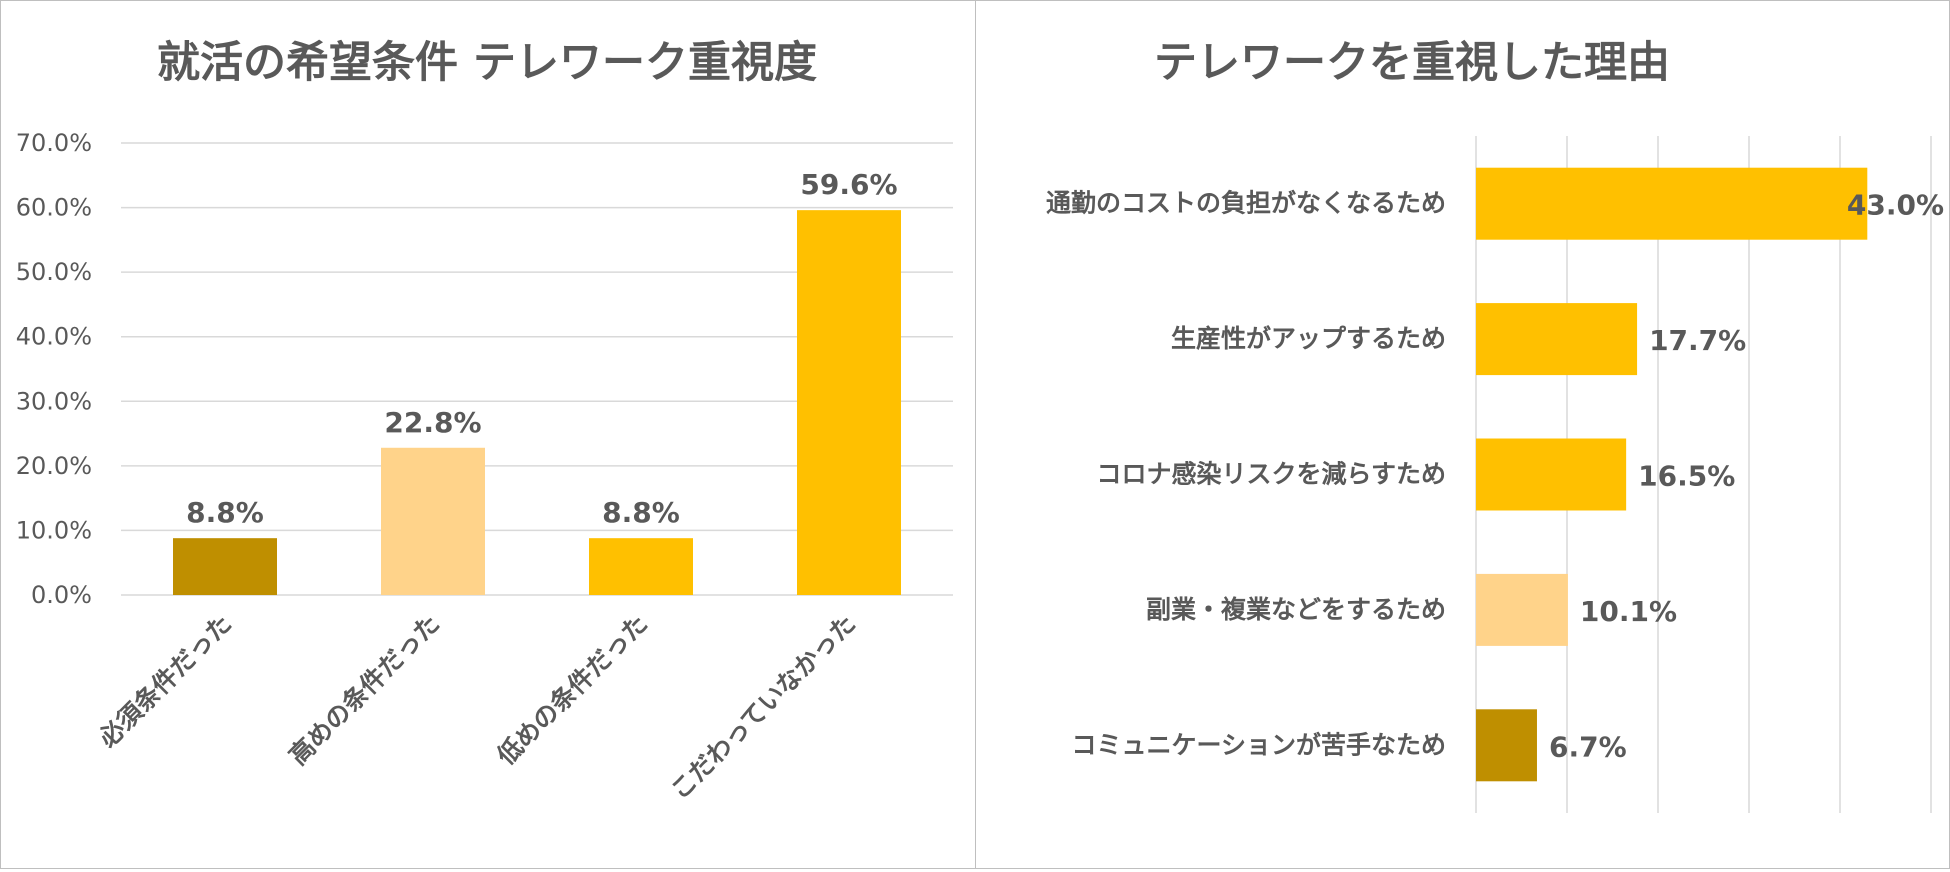 The image size is (1950, 872). Describe the element at coordinates (1296, 609) in the screenshot. I see `y-category-label: 副業・複業などをするため` at that location.